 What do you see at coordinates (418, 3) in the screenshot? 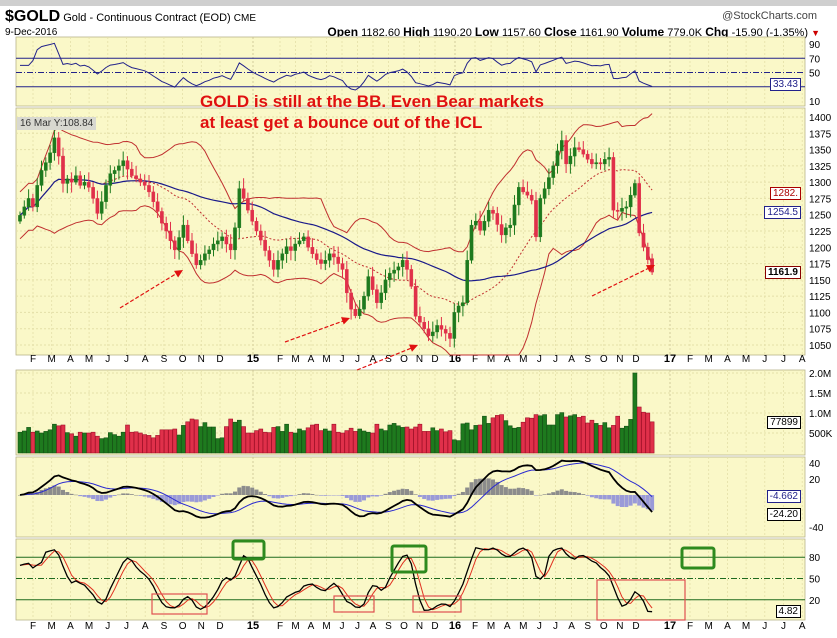
I see `window-chrome` at bounding box center [418, 3].